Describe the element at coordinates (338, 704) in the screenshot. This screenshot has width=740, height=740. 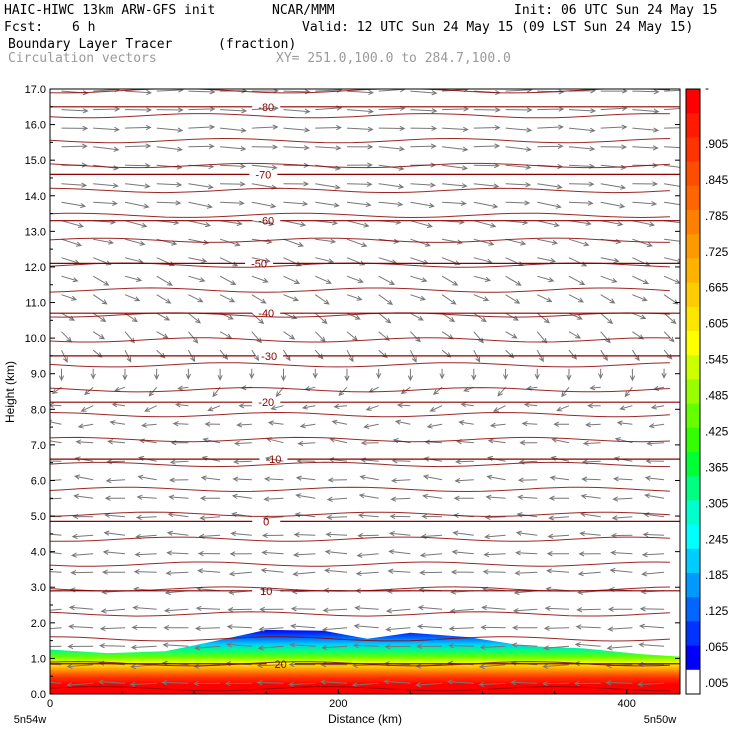
I see `x-tick-label: 200` at that location.